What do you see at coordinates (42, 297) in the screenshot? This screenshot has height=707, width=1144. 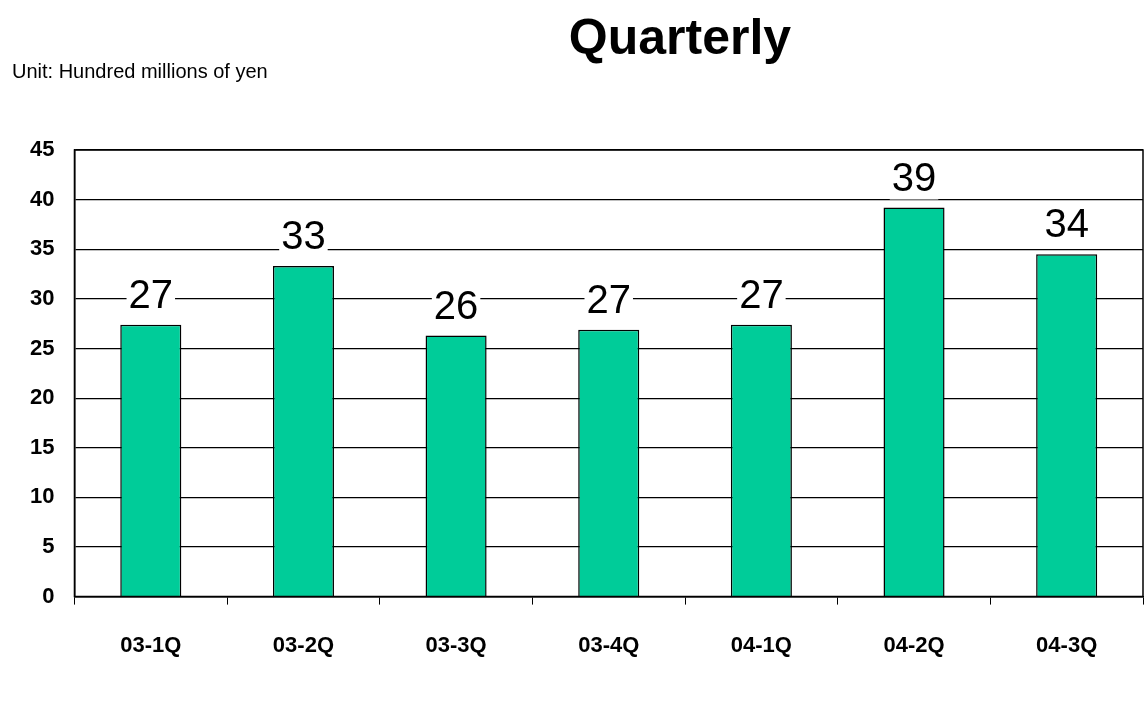 I see `y-tick-label: 30` at bounding box center [42, 297].